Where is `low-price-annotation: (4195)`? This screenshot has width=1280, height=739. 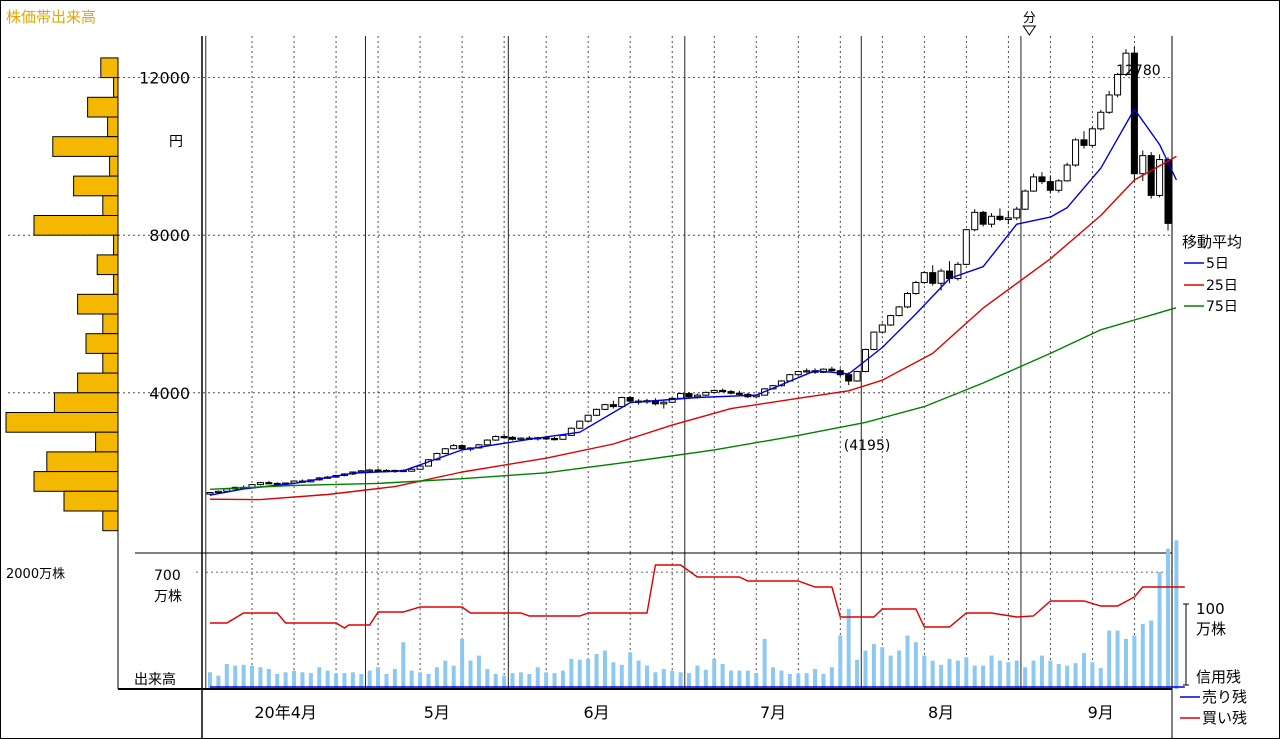 low-price-annotation: (4195) is located at coordinates (867, 446).